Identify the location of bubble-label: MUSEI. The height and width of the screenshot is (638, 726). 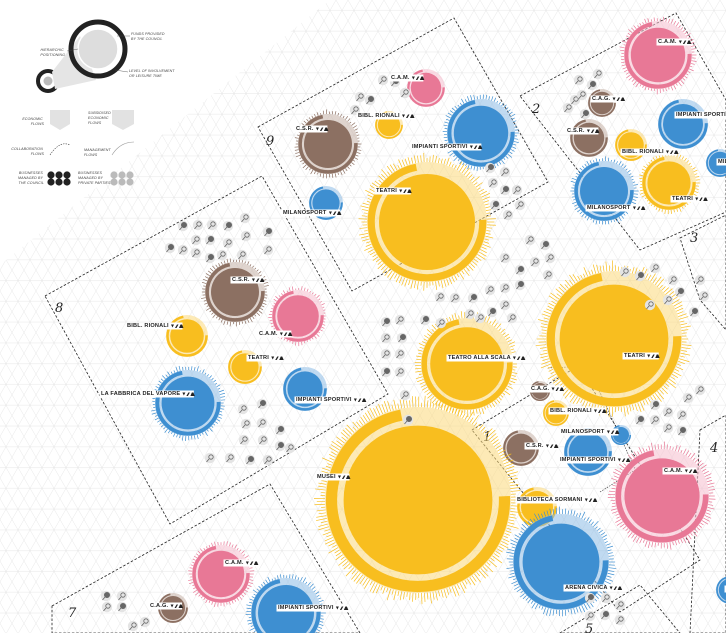
(326, 477).